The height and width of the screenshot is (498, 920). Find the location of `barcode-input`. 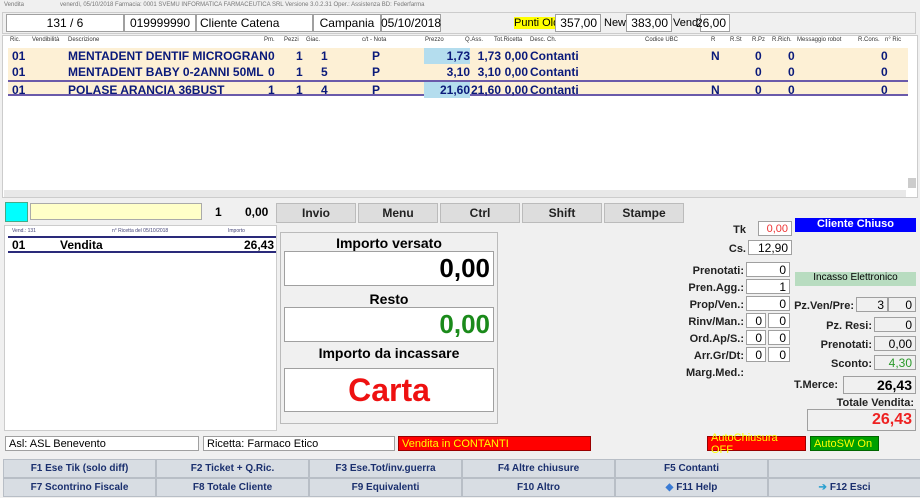

barcode-input is located at coordinates (116, 211).